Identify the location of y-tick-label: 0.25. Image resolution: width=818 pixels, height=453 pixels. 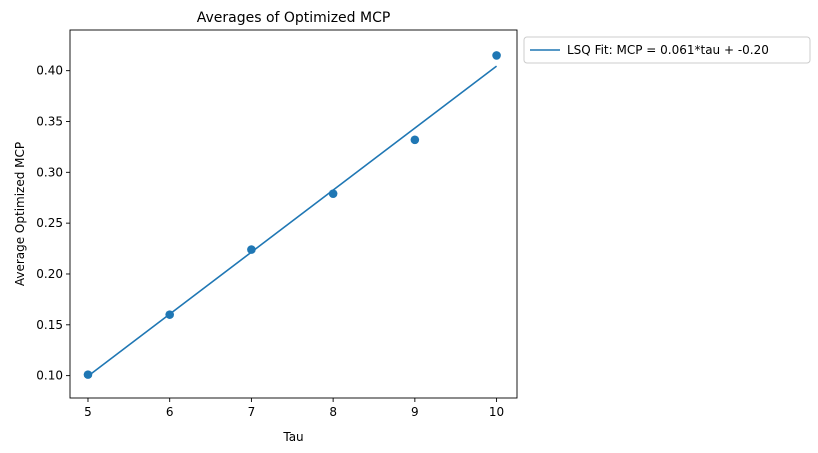
(49, 223).